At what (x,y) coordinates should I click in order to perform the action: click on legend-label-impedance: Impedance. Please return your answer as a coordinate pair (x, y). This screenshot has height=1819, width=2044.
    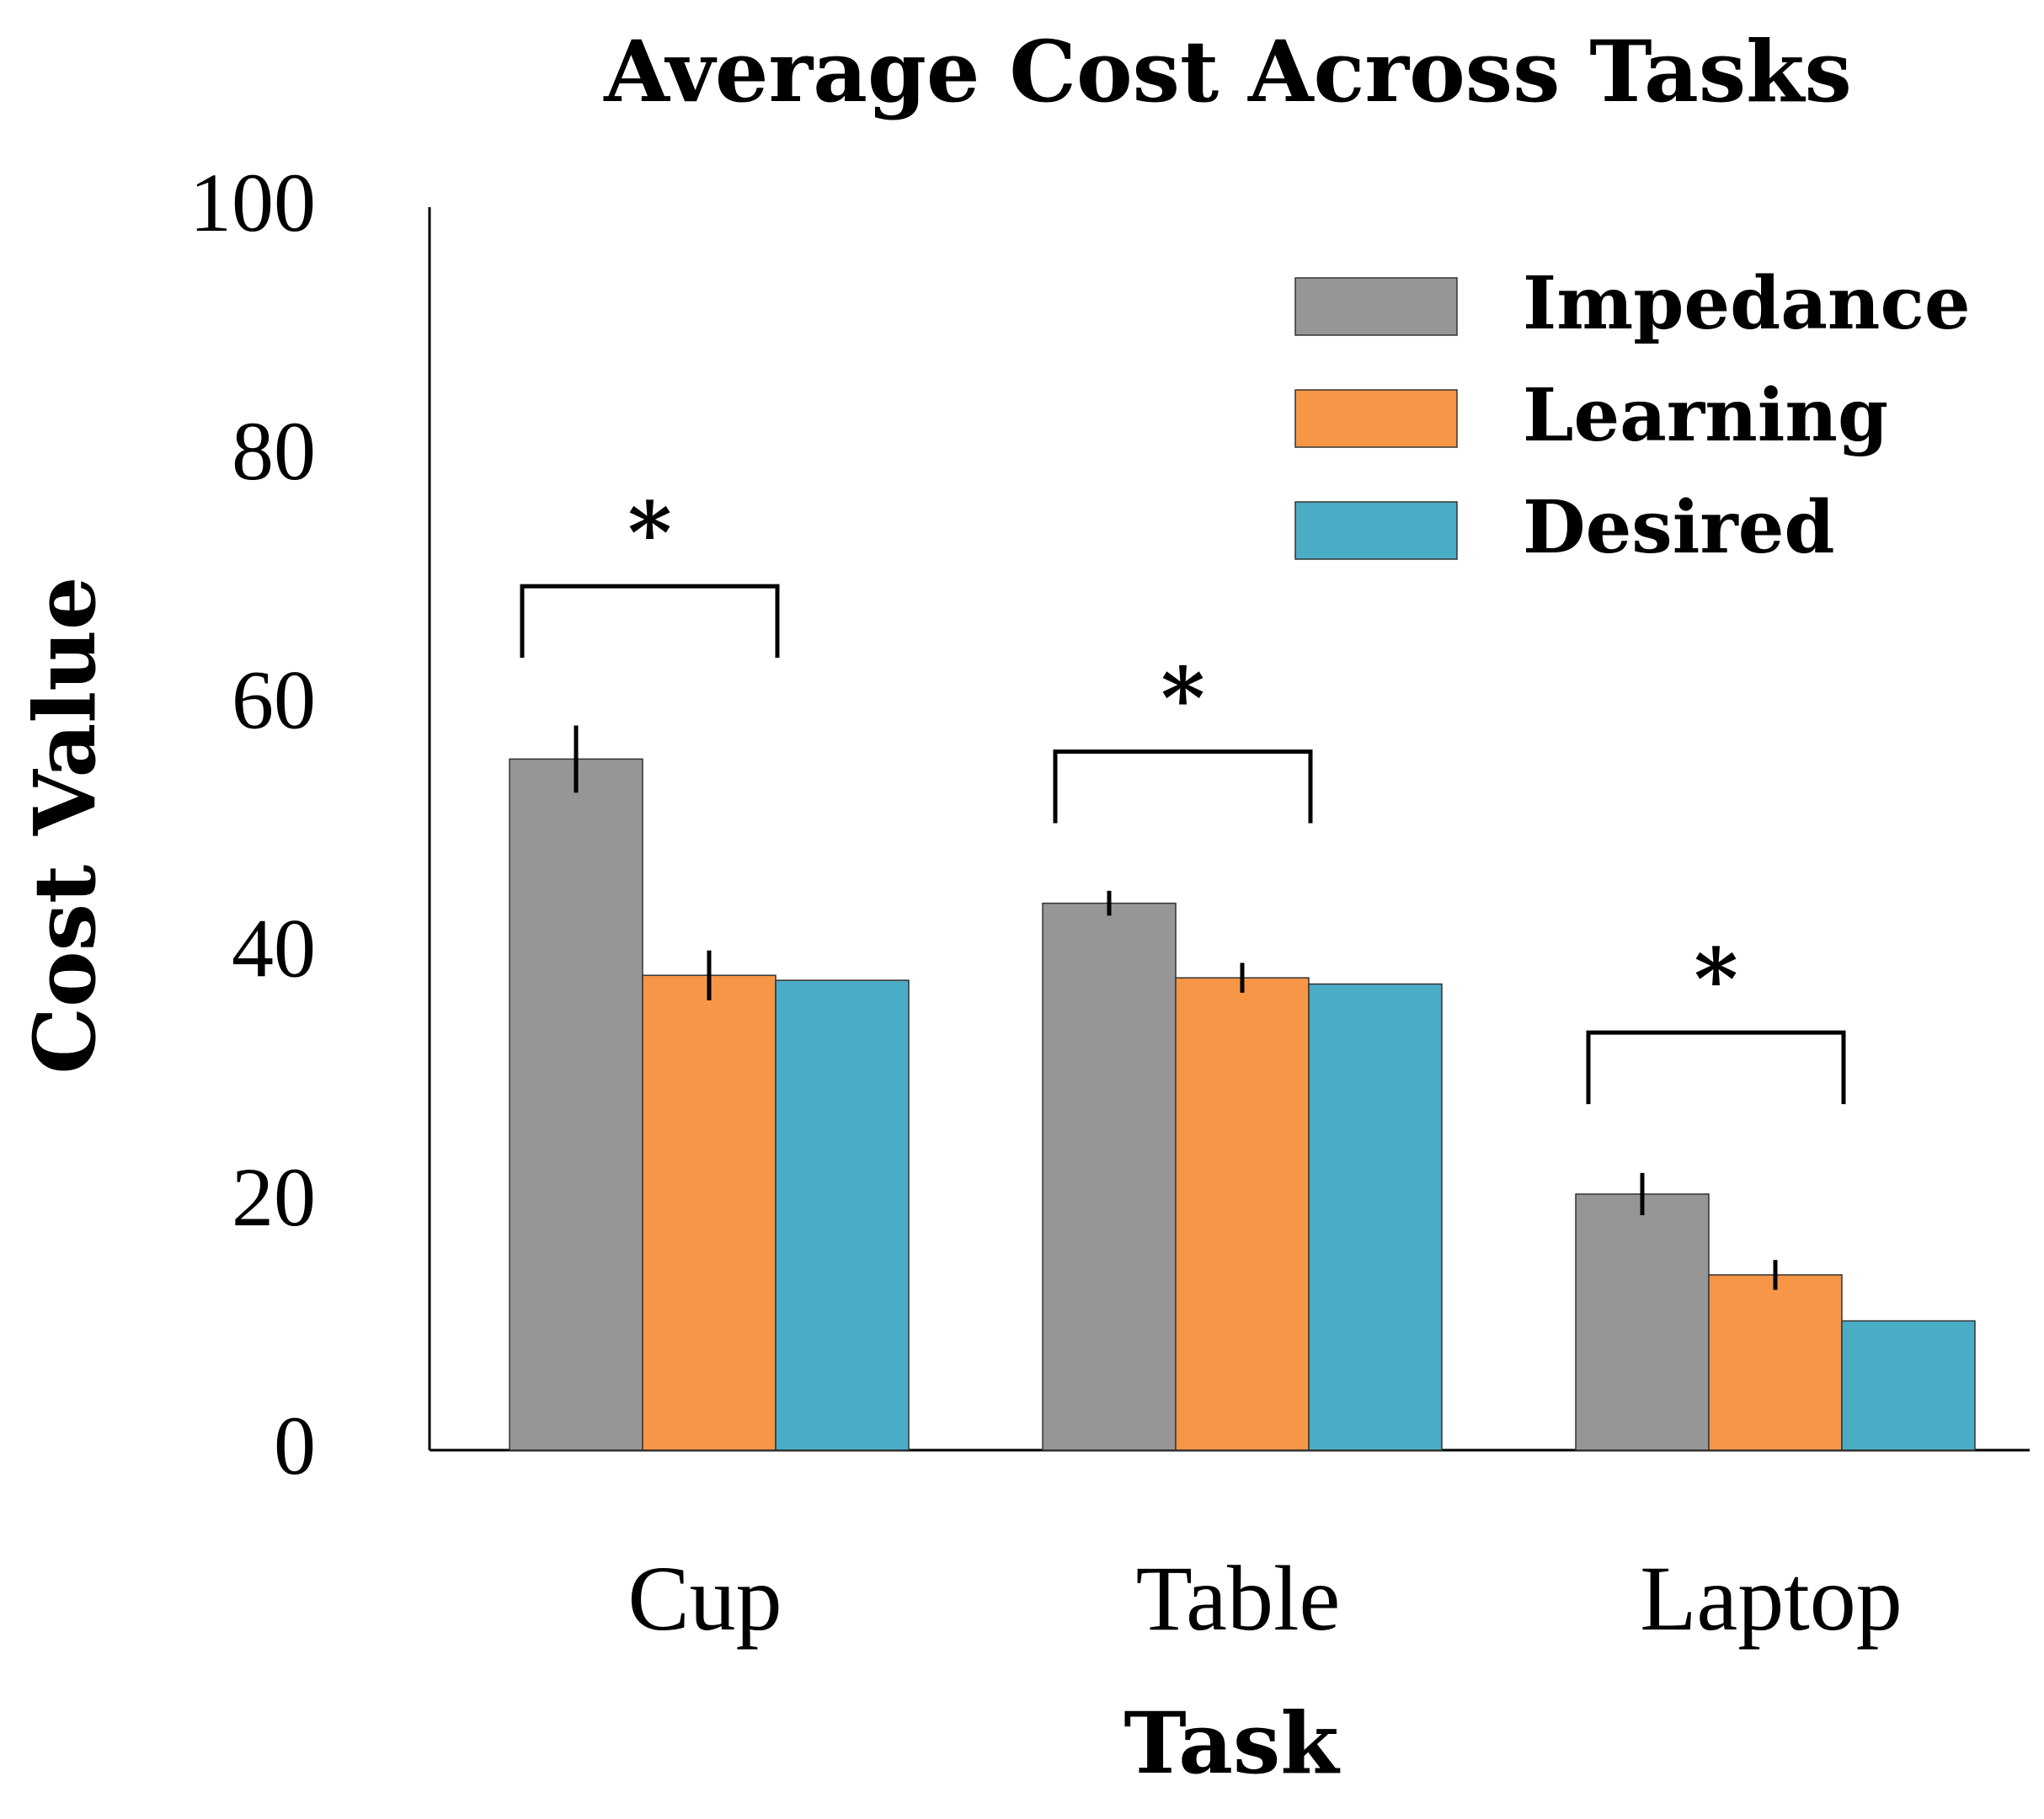
    Looking at the image, I should click on (1747, 304).